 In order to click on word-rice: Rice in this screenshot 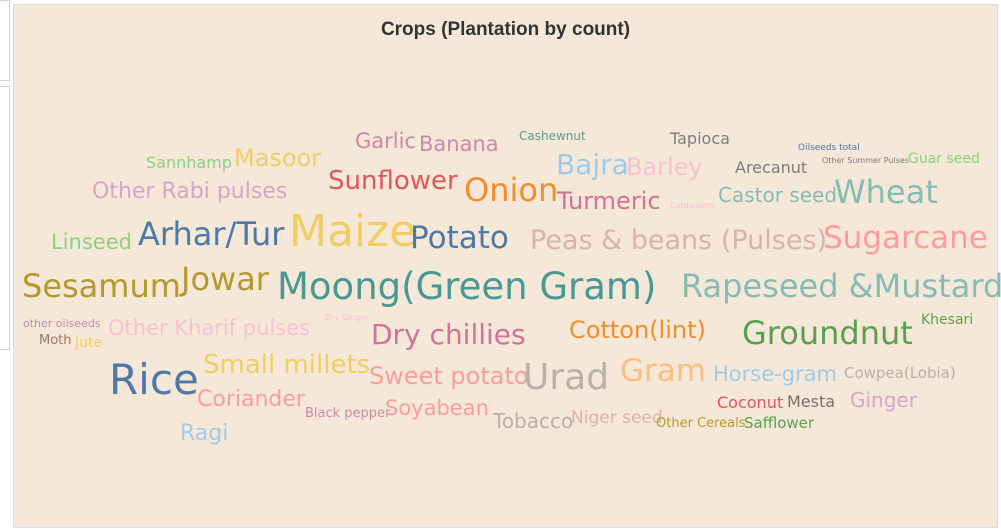, I will do `click(154, 379)`.